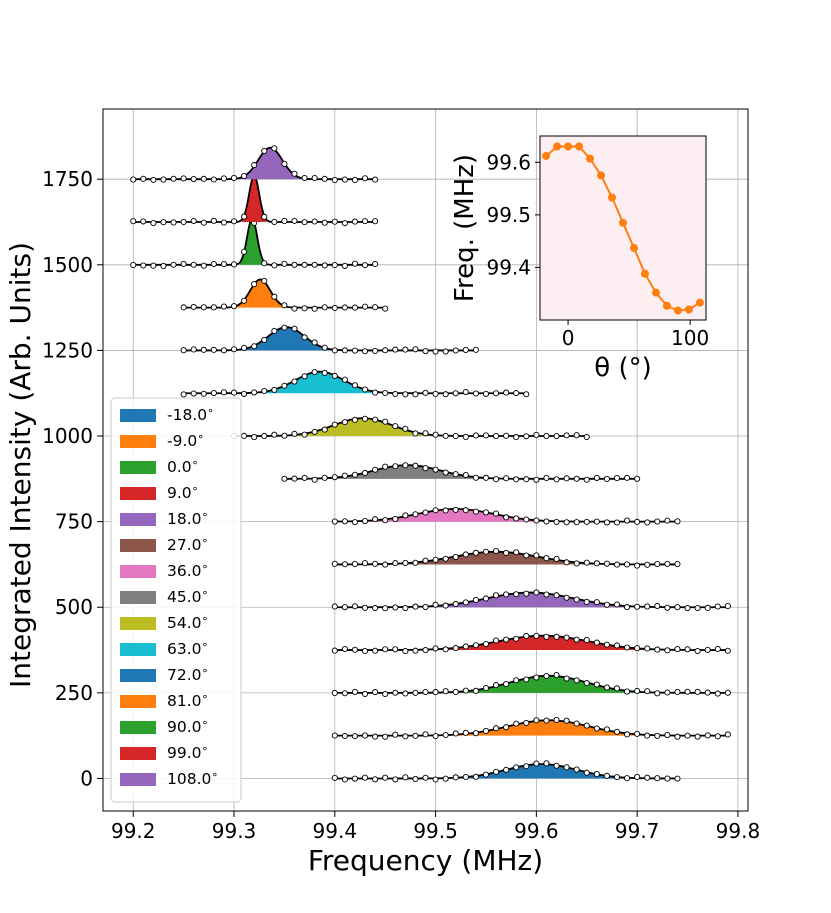 This screenshot has height=913, width=831. Describe the element at coordinates (531, 643) in the screenshot. I see `peak-trace` at that location.